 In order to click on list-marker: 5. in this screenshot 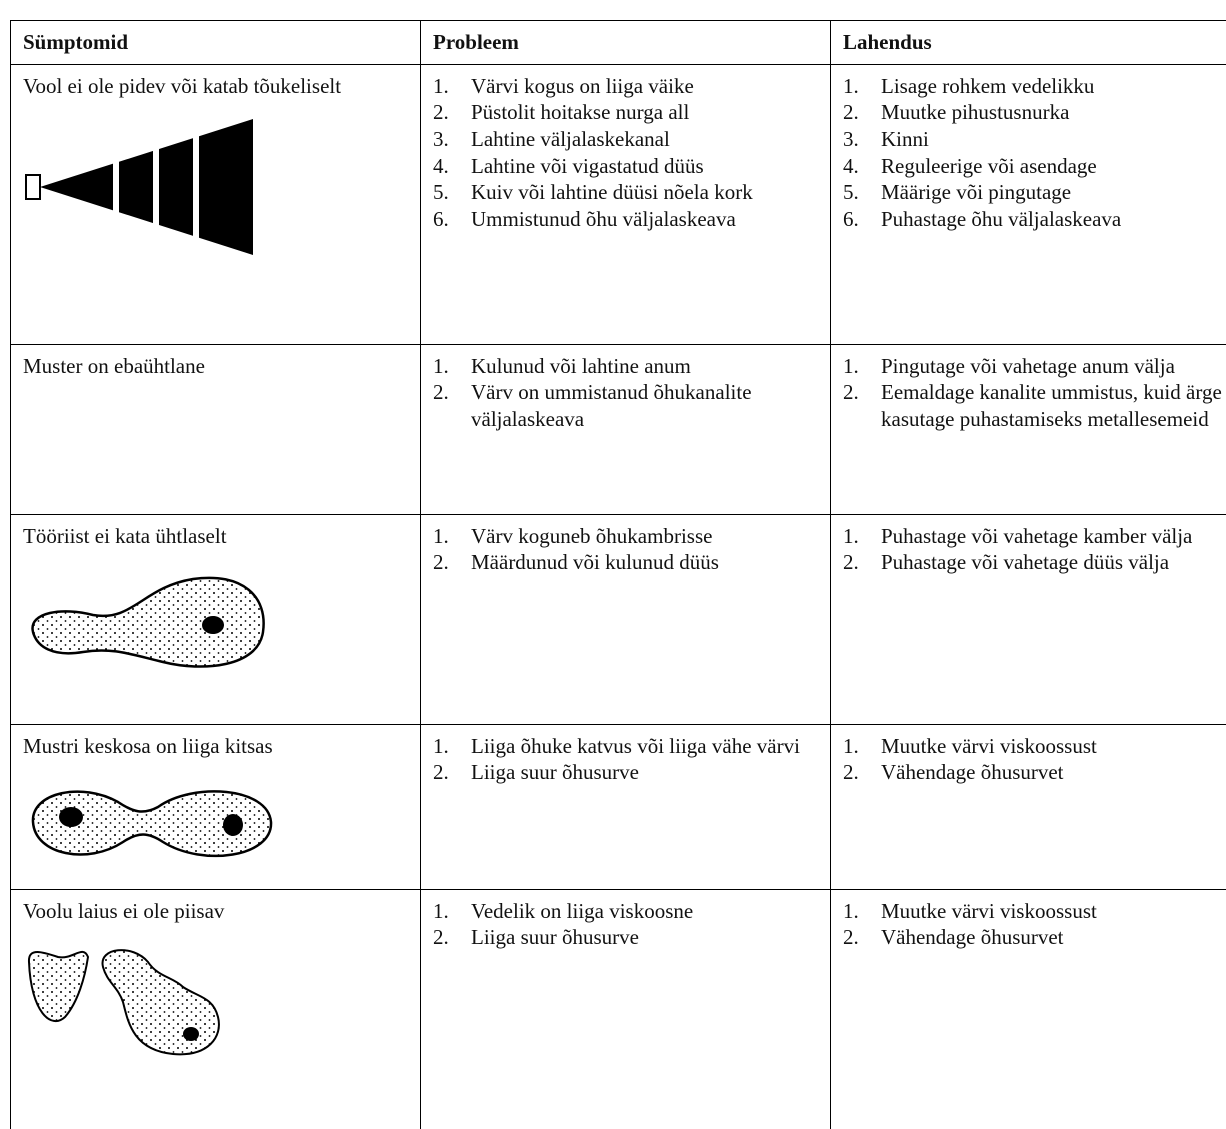, I will do `click(862, 192)`.